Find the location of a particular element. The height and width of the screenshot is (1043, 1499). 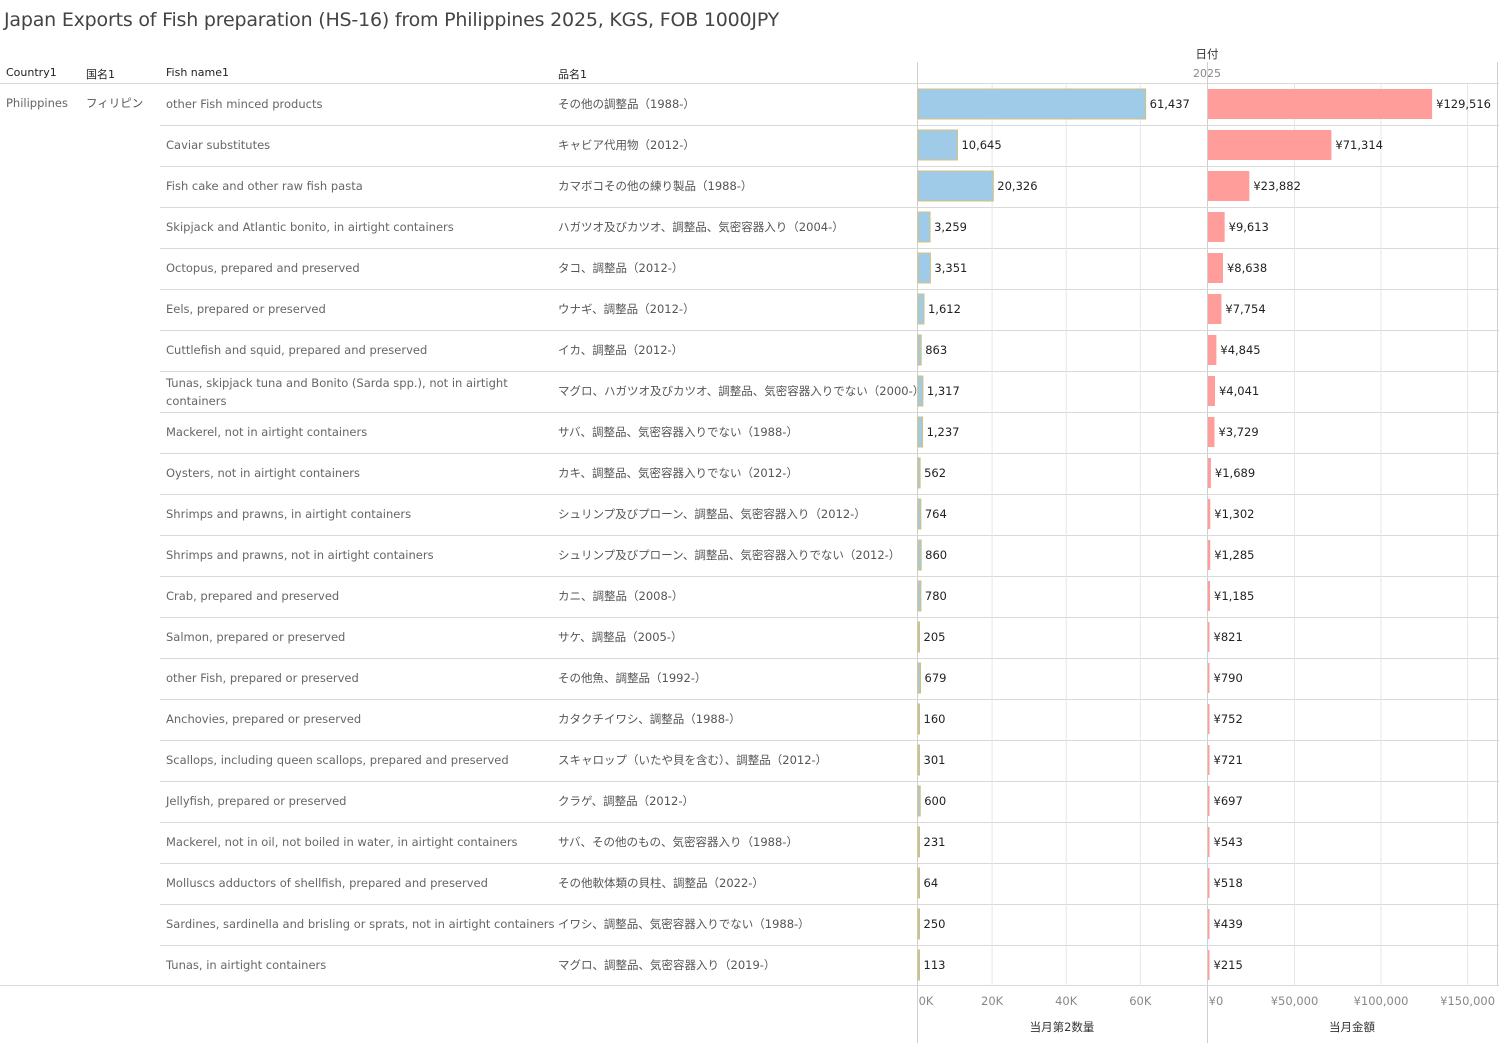

quantity-bar-label: 10,645 is located at coordinates (981, 145).